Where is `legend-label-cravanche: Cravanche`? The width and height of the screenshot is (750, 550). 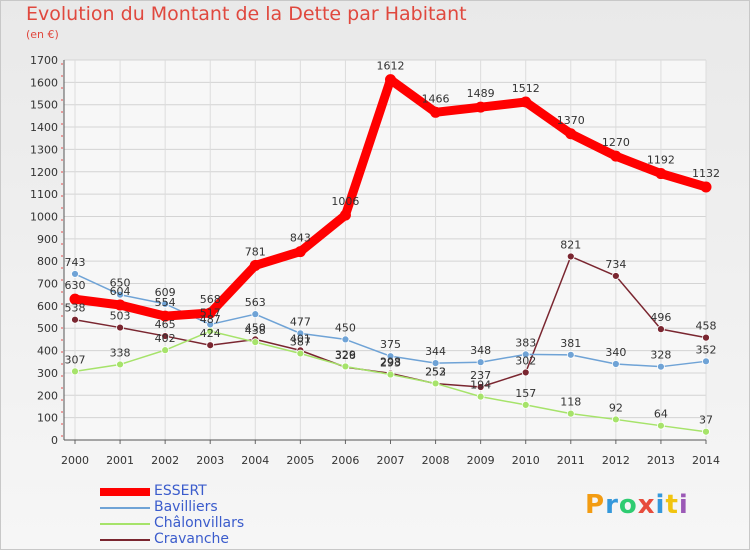
legend-label-cravanche: Cravanche is located at coordinates (192, 539).